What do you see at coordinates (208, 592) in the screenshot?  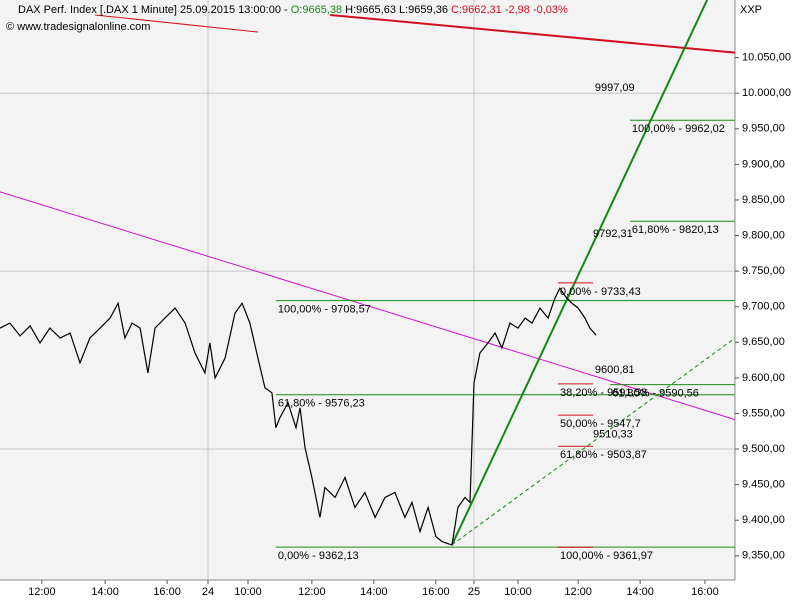 I see `x-tick-label: 24` at bounding box center [208, 592].